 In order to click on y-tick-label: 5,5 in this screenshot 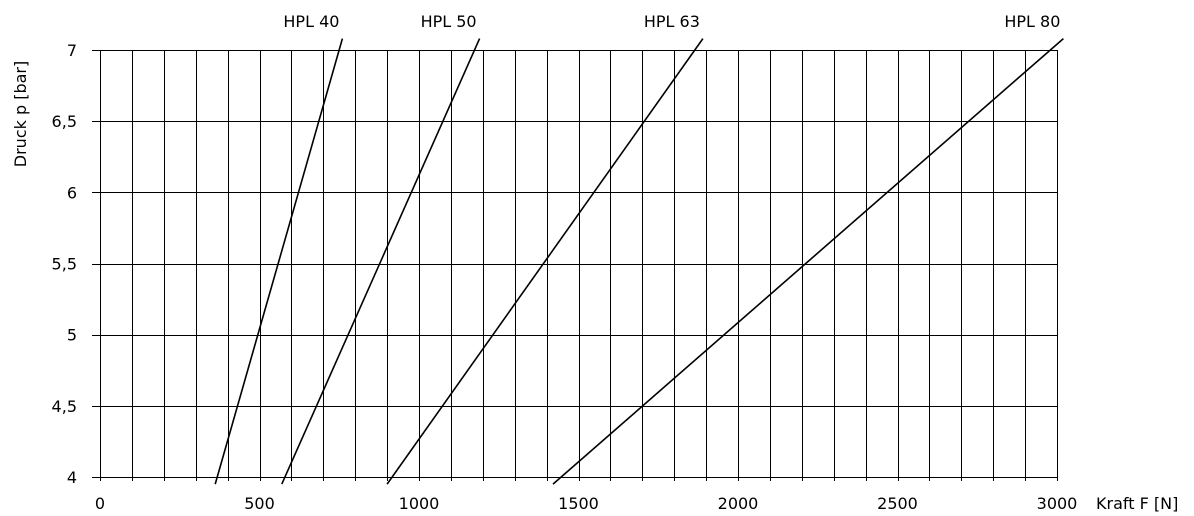, I will do `click(64, 264)`.